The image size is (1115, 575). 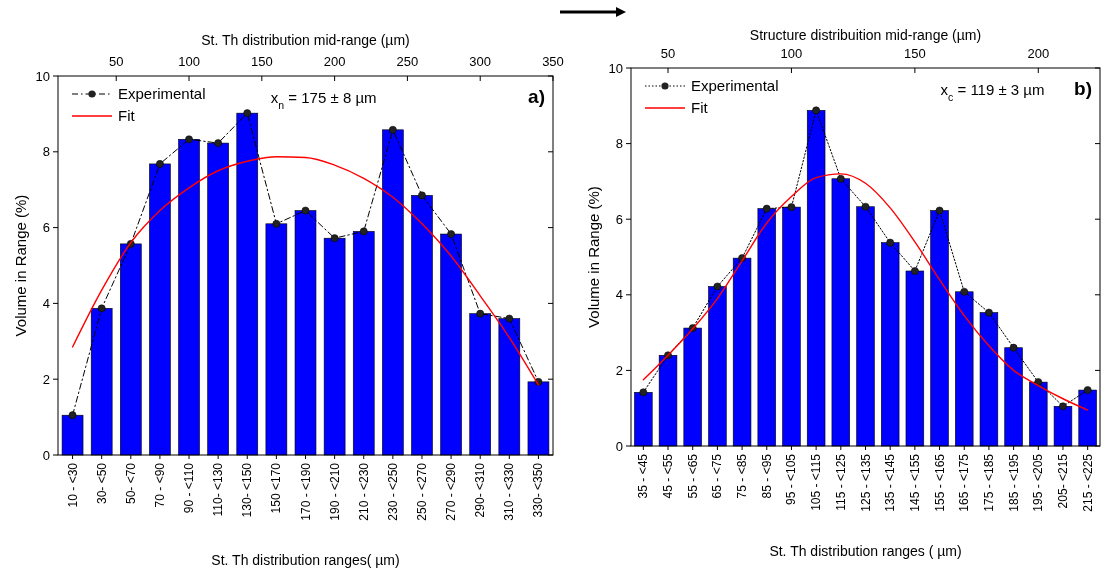 What do you see at coordinates (276, 488) in the screenshot?
I see `x-tick-label: 150 <170` at bounding box center [276, 488].